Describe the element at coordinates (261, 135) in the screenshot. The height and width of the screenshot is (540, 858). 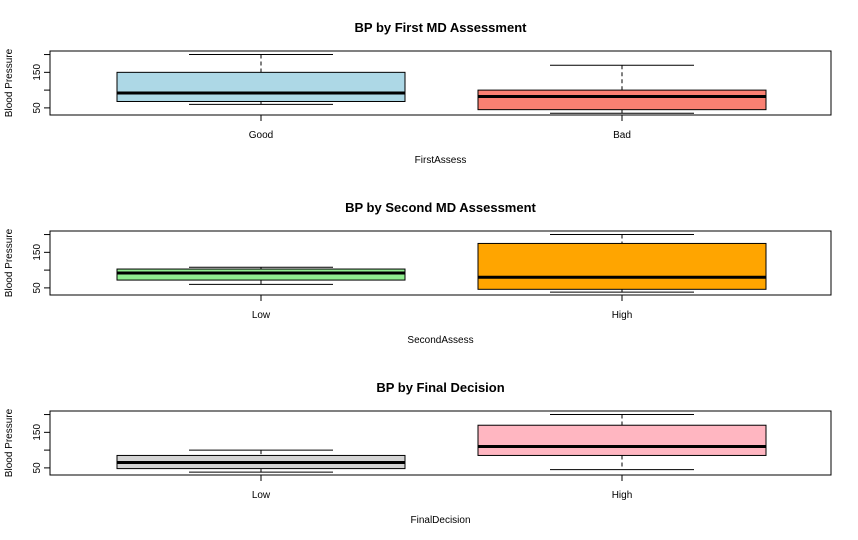
I see `x-tick-label: Good` at that location.